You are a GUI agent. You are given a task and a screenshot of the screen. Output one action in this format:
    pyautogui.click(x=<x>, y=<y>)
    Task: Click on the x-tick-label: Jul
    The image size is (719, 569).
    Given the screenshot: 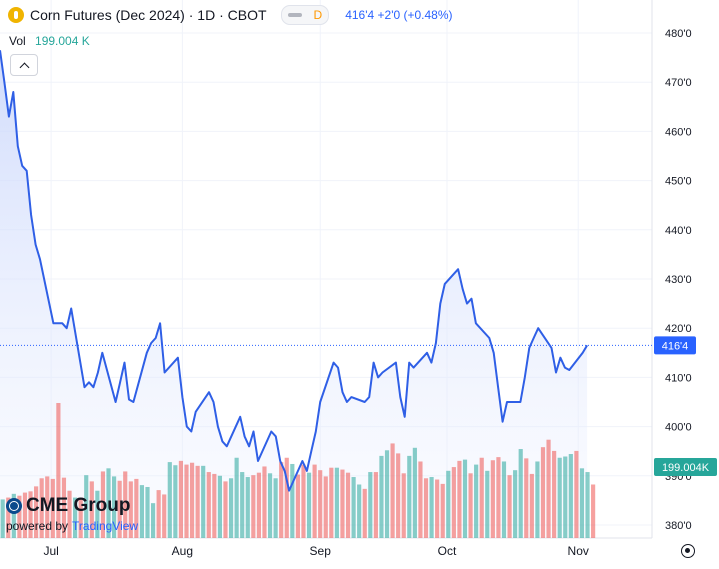 What is the action you would take?
    pyautogui.click(x=50, y=551)
    